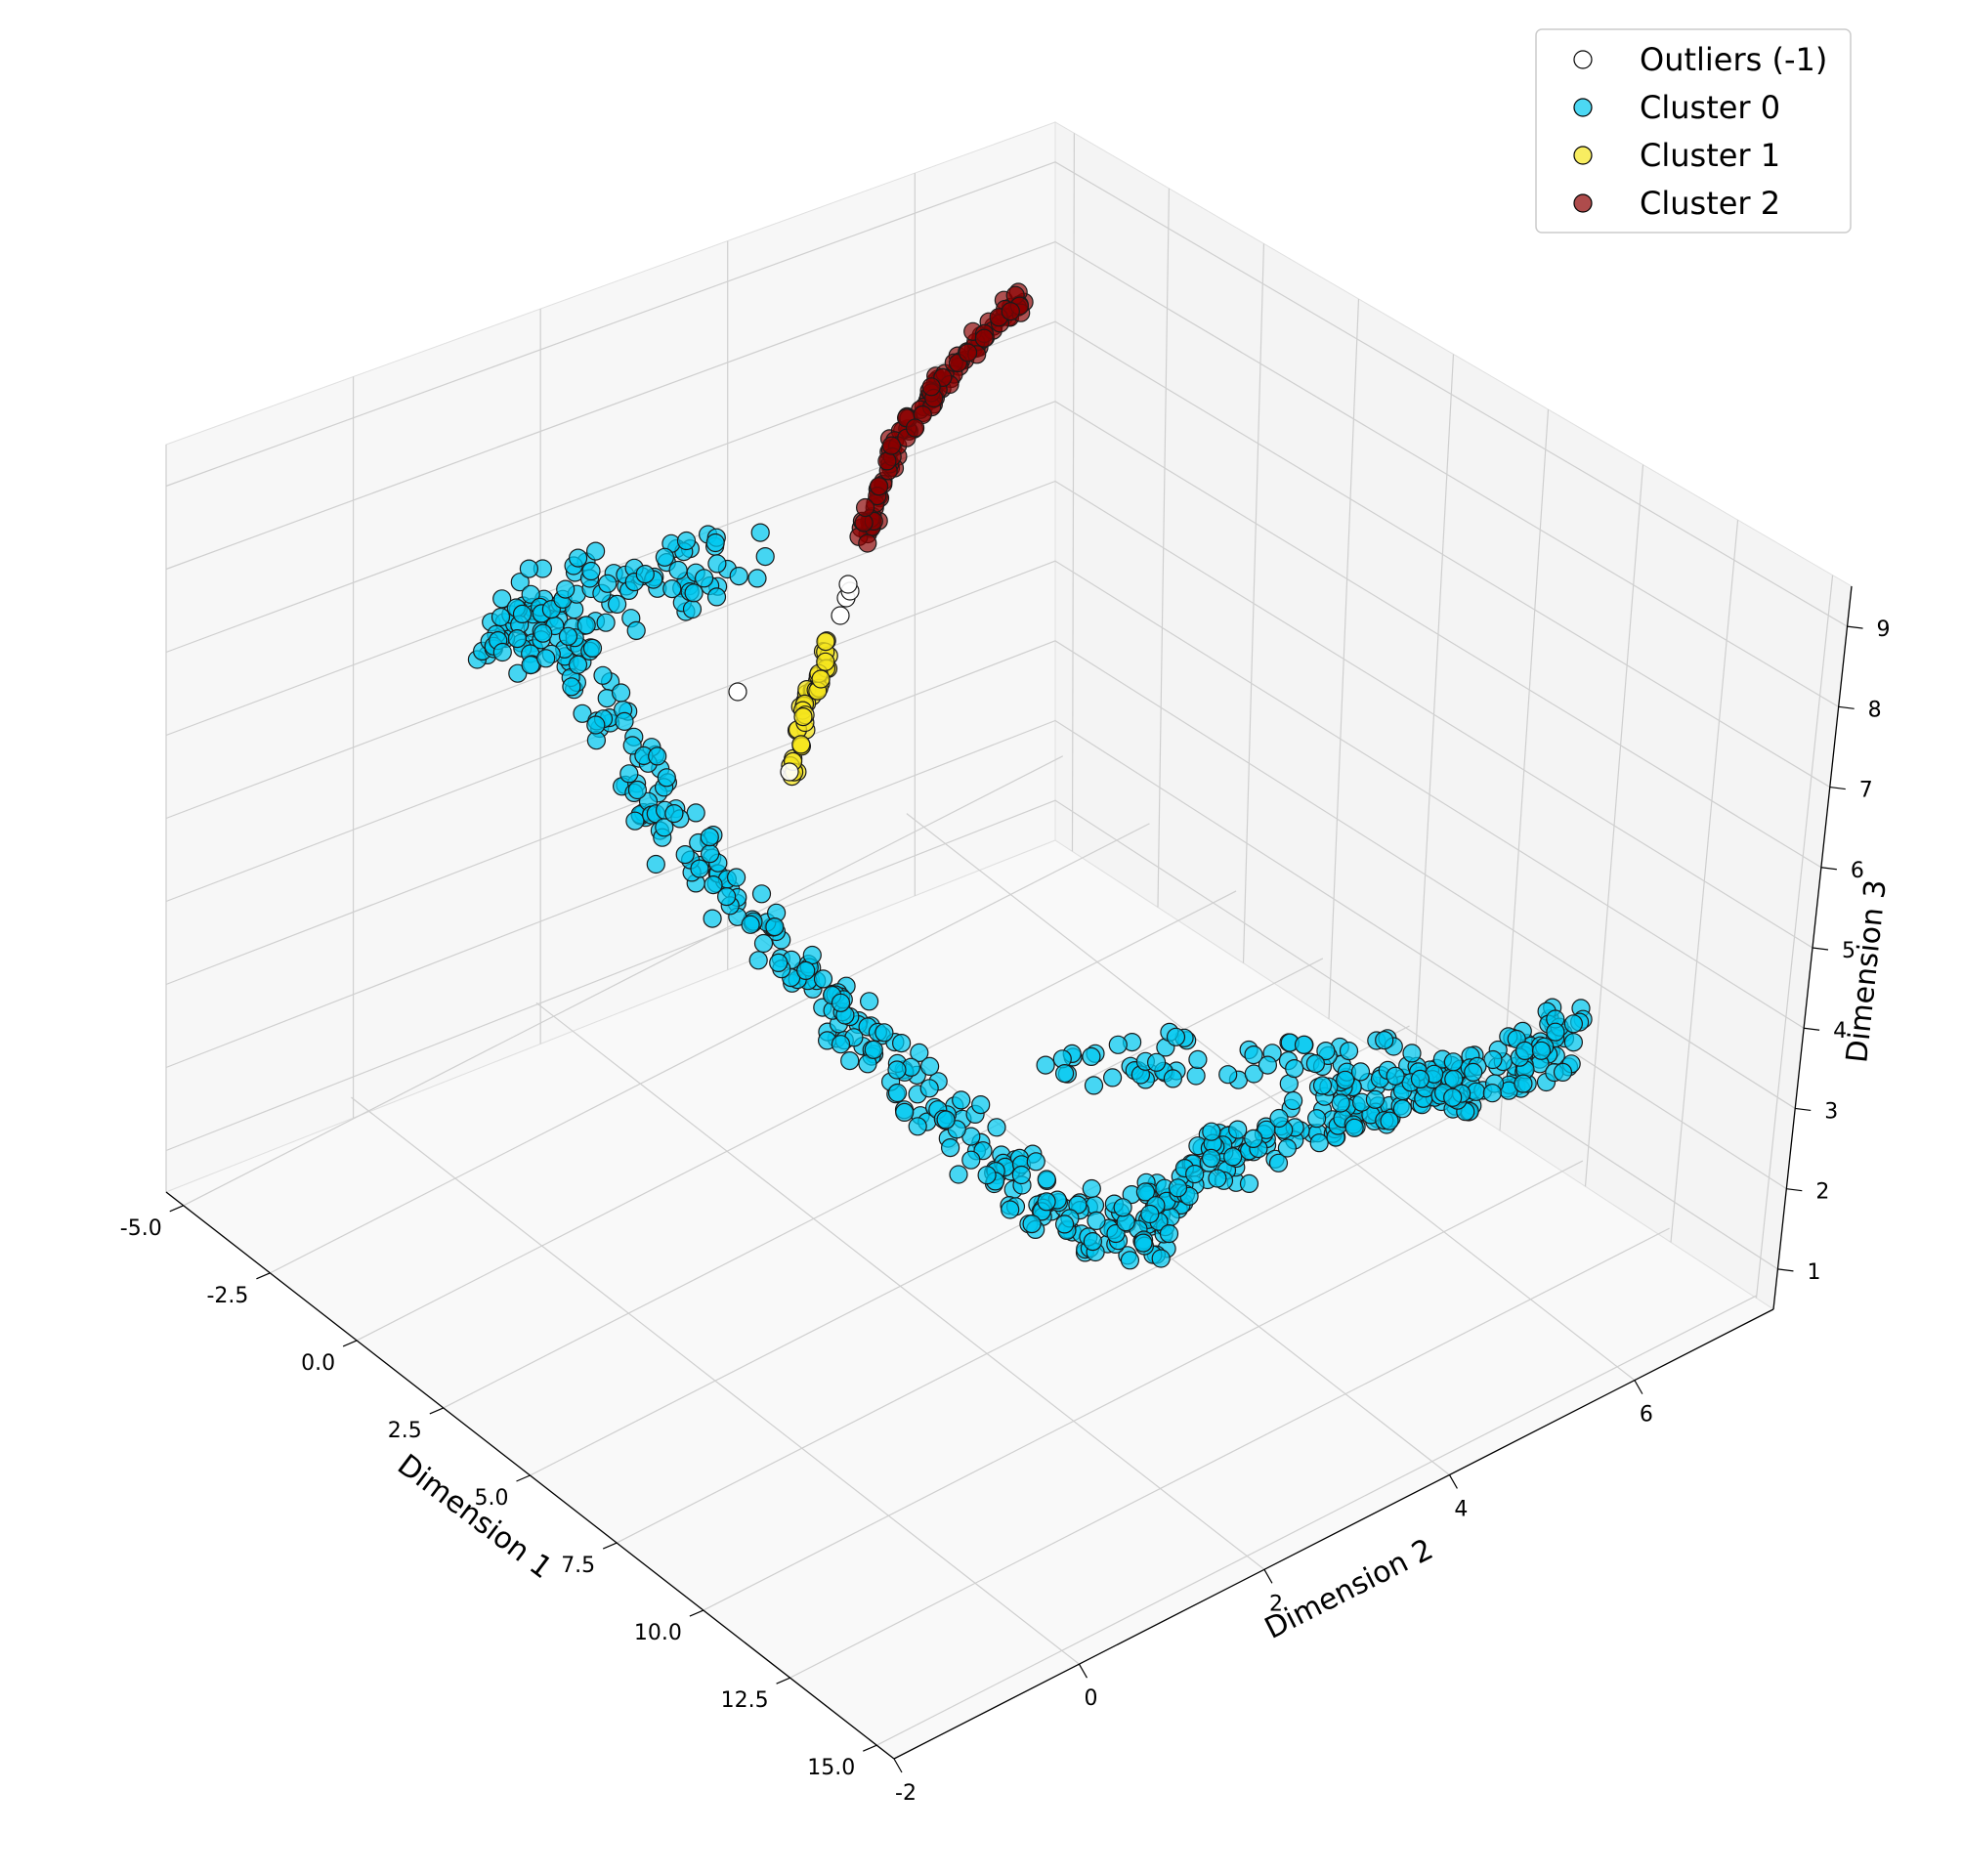 The image size is (1962, 1876). What do you see at coordinates (1831, 1111) in the screenshot?
I see `z-tick-label-2: 3` at bounding box center [1831, 1111].